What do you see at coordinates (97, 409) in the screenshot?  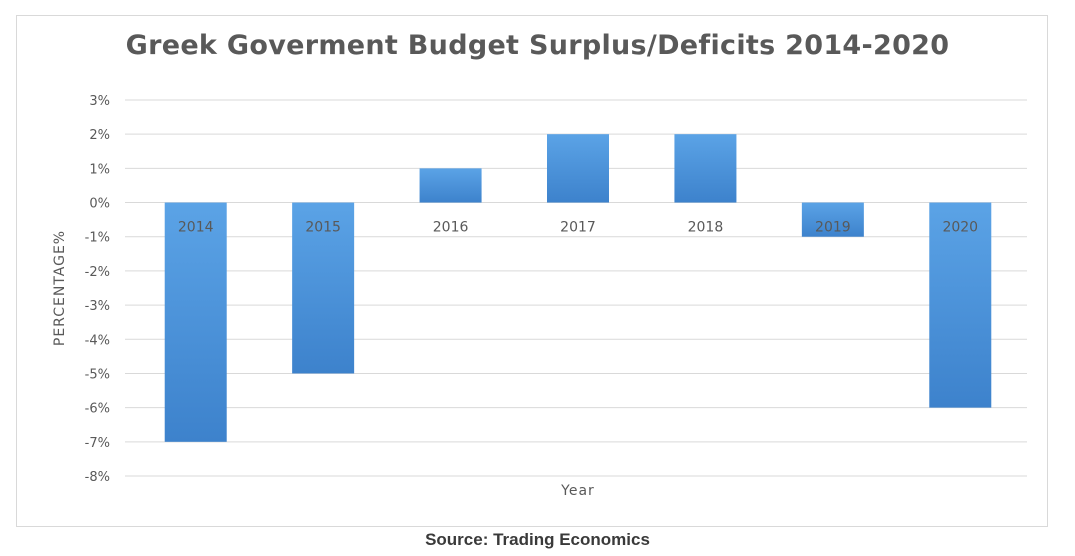 I see `y-tick-label: -6%` at bounding box center [97, 409].